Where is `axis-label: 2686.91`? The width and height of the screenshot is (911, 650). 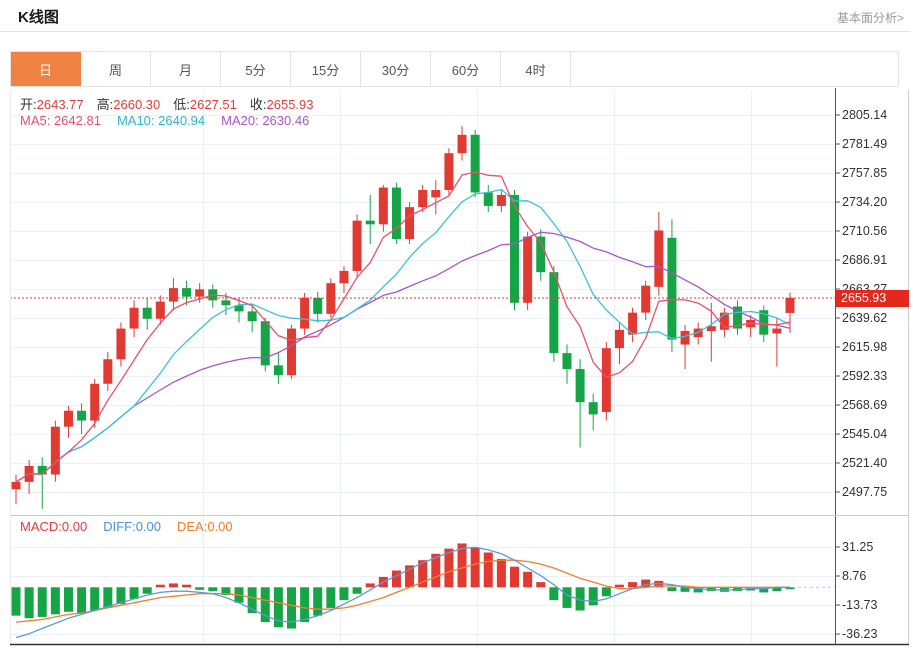
axis-label: 2686.91 is located at coordinates (864, 260).